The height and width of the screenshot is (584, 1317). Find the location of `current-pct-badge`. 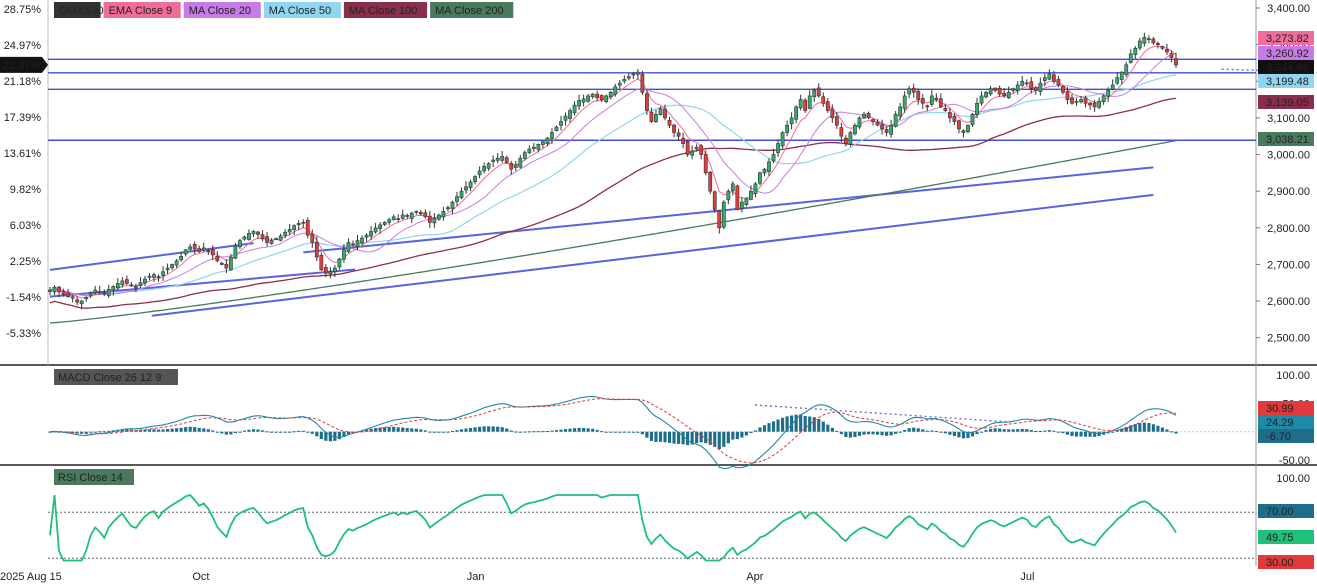

current-pct-badge is located at coordinates (24, 64).